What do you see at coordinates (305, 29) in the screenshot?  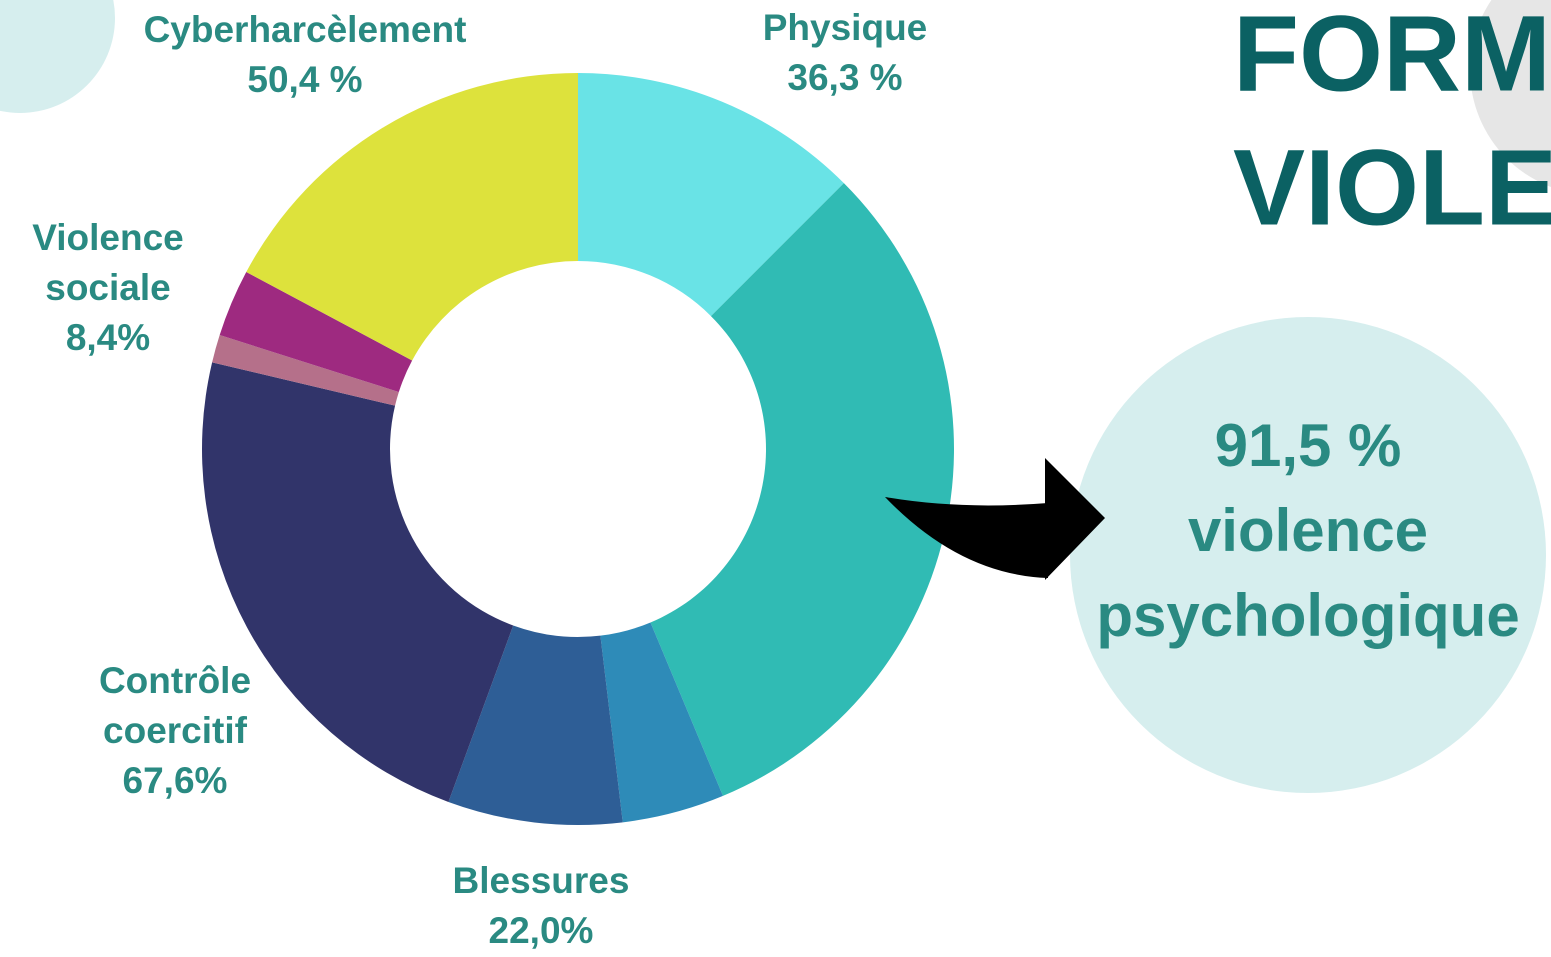 I see `segment-label: Cyberharcèlement` at bounding box center [305, 29].